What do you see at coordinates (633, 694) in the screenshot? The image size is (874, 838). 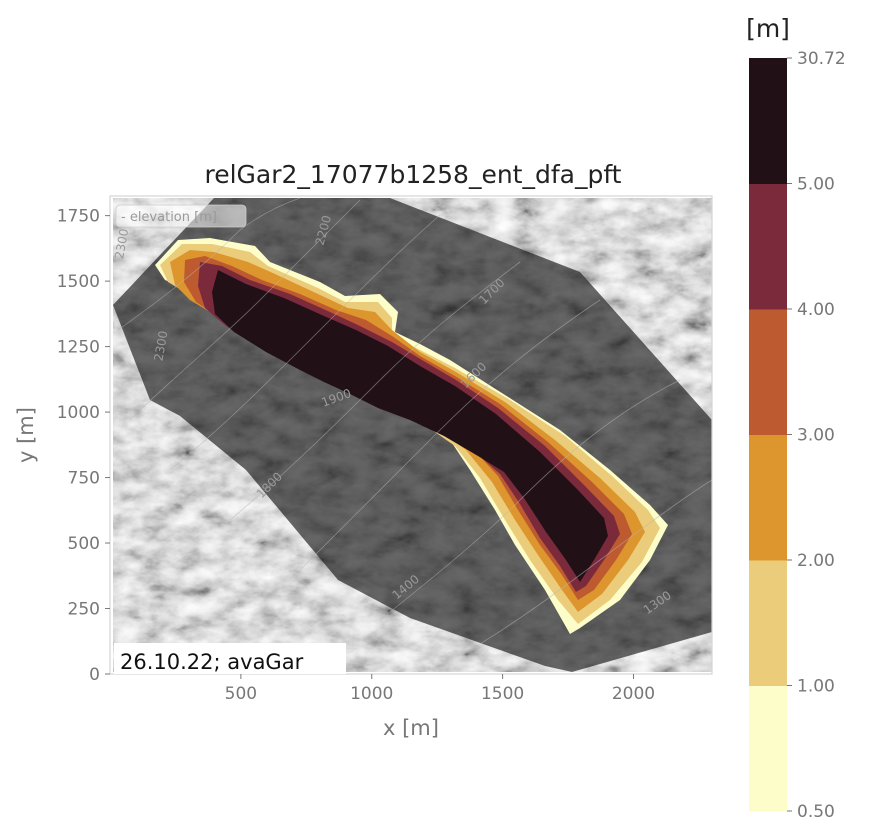 I see `x-tick-label: 2000` at bounding box center [633, 694].